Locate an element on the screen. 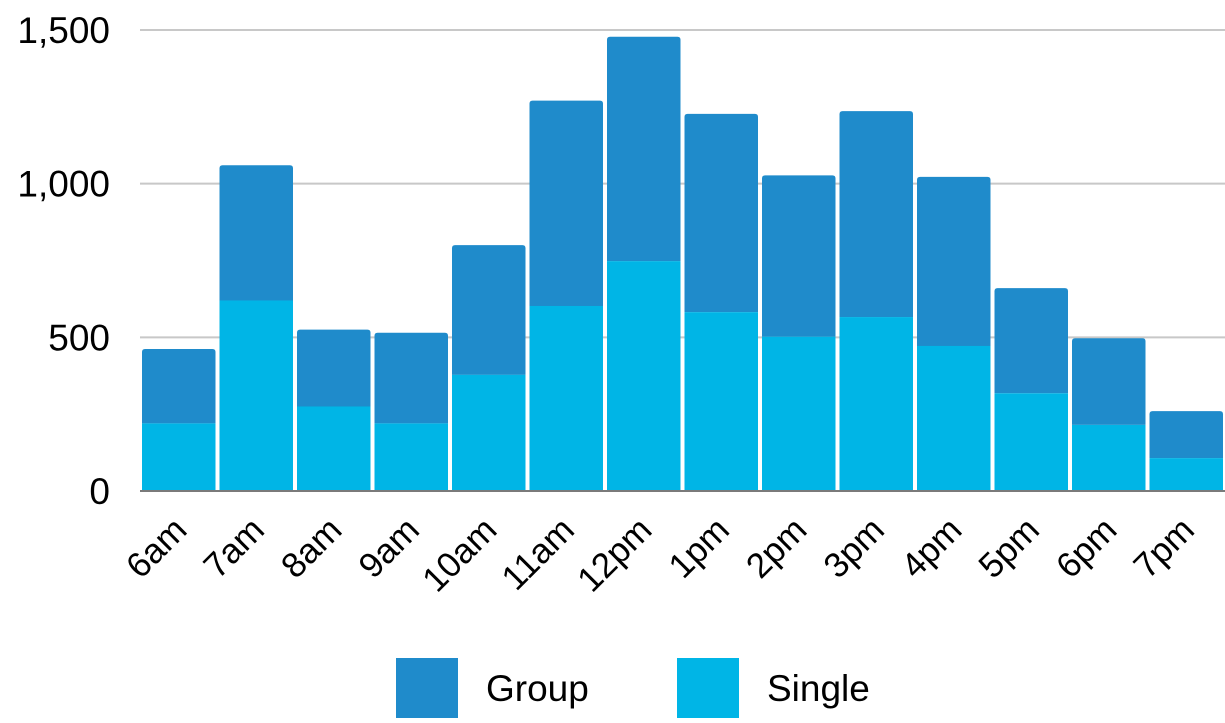 This screenshot has height=723, width=1225. bar-single-4pm is located at coordinates (954, 418).